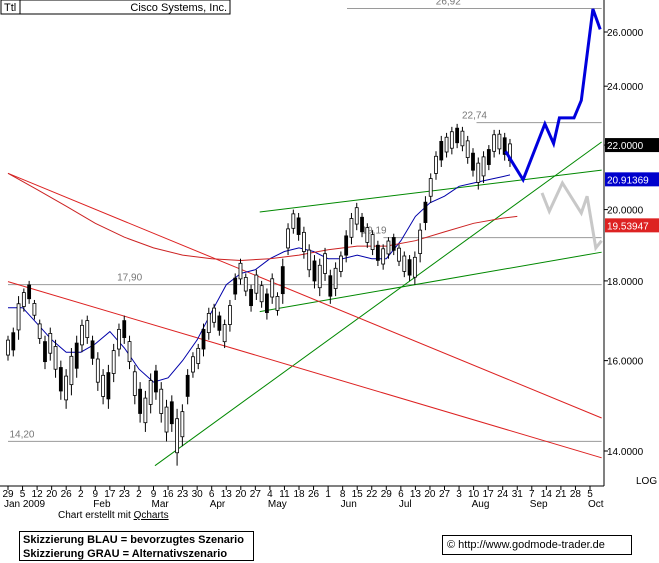 The height and width of the screenshot is (563, 659). What do you see at coordinates (96, 494) in the screenshot?
I see `x-tick-label-6: 9` at bounding box center [96, 494].